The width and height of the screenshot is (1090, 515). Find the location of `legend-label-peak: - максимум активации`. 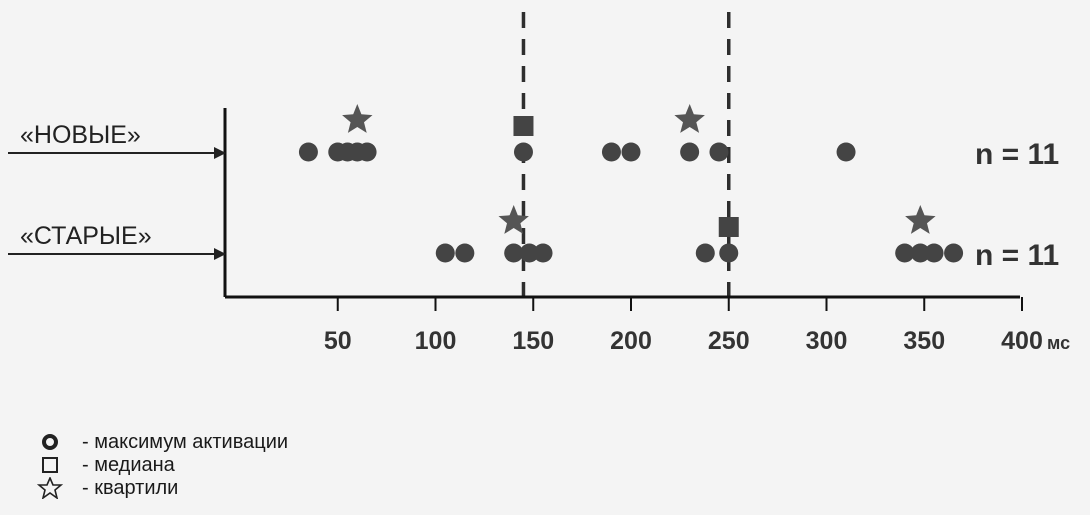

legend-label-peak: - максимум активации is located at coordinates (185, 441).